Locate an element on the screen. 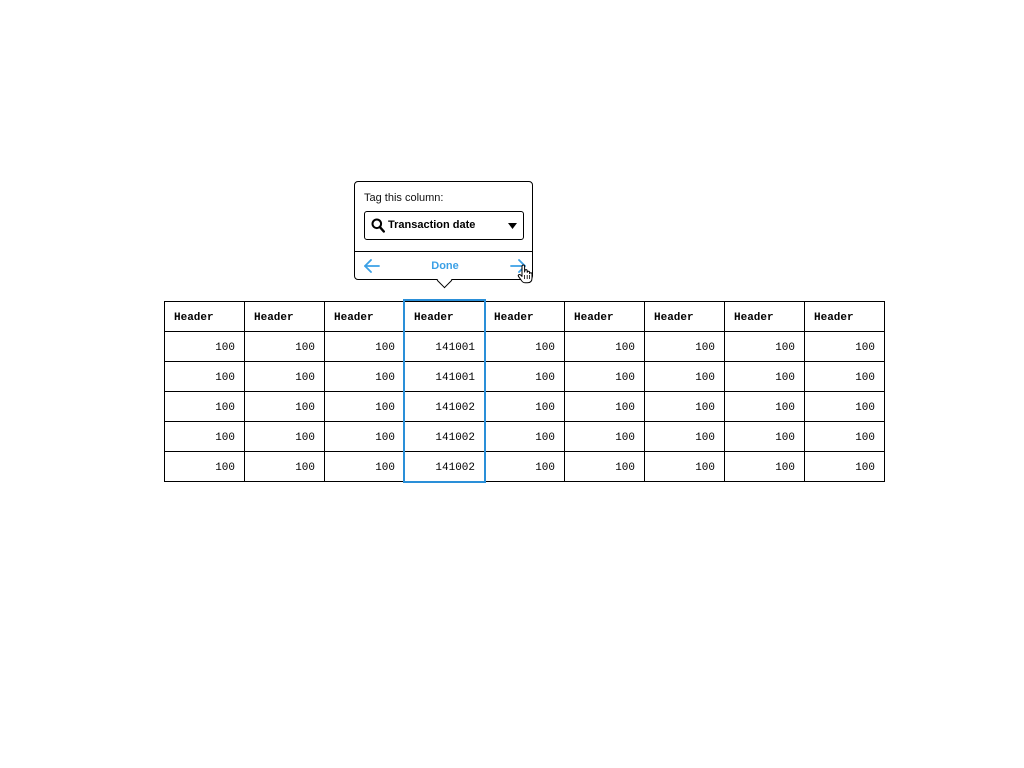 The image size is (1024, 768). search-icon is located at coordinates (378, 225).